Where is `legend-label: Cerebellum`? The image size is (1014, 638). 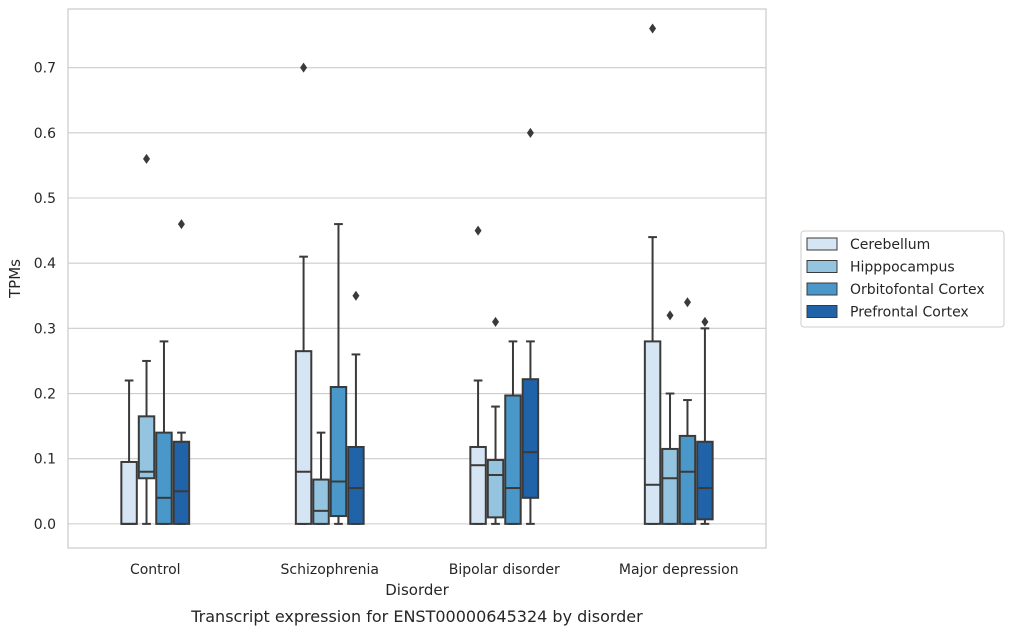
legend-label: Cerebellum is located at coordinates (890, 245).